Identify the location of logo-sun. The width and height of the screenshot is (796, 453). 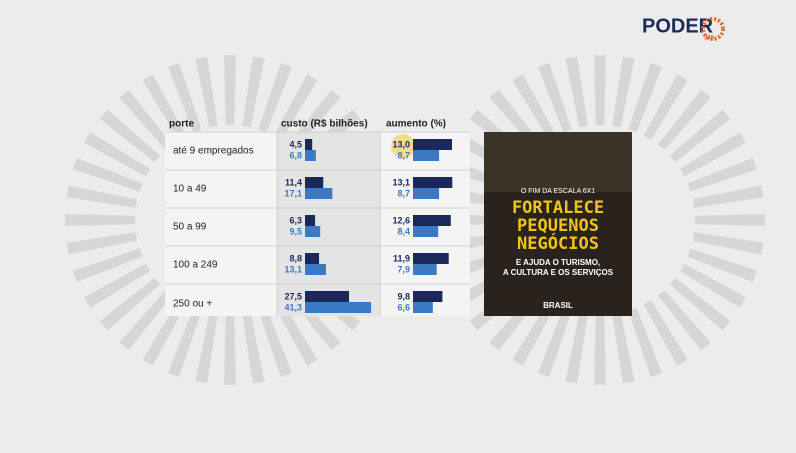
(713, 29).